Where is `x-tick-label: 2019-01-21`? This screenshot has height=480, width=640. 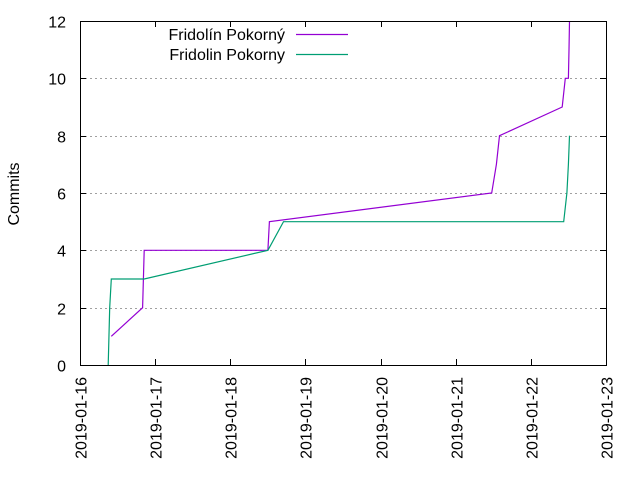
x-tick-label: 2019-01-21 is located at coordinates (458, 418).